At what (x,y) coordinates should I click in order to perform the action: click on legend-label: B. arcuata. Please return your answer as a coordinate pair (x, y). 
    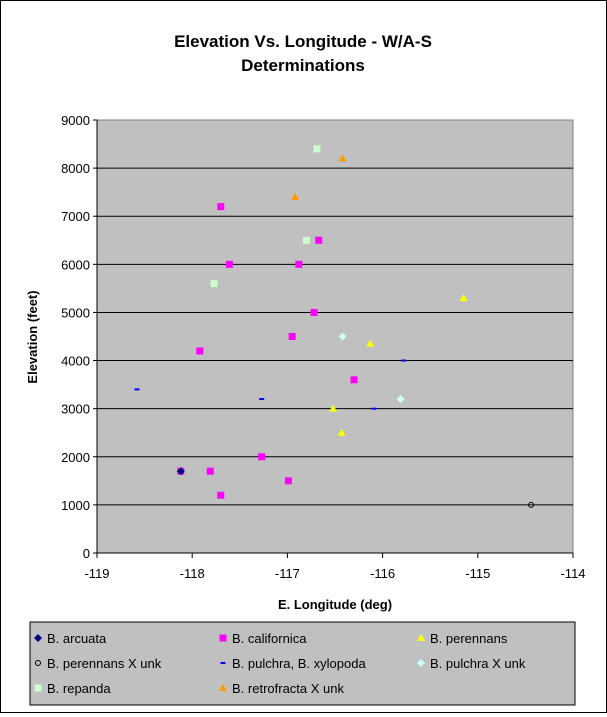
    Looking at the image, I should click on (77, 638).